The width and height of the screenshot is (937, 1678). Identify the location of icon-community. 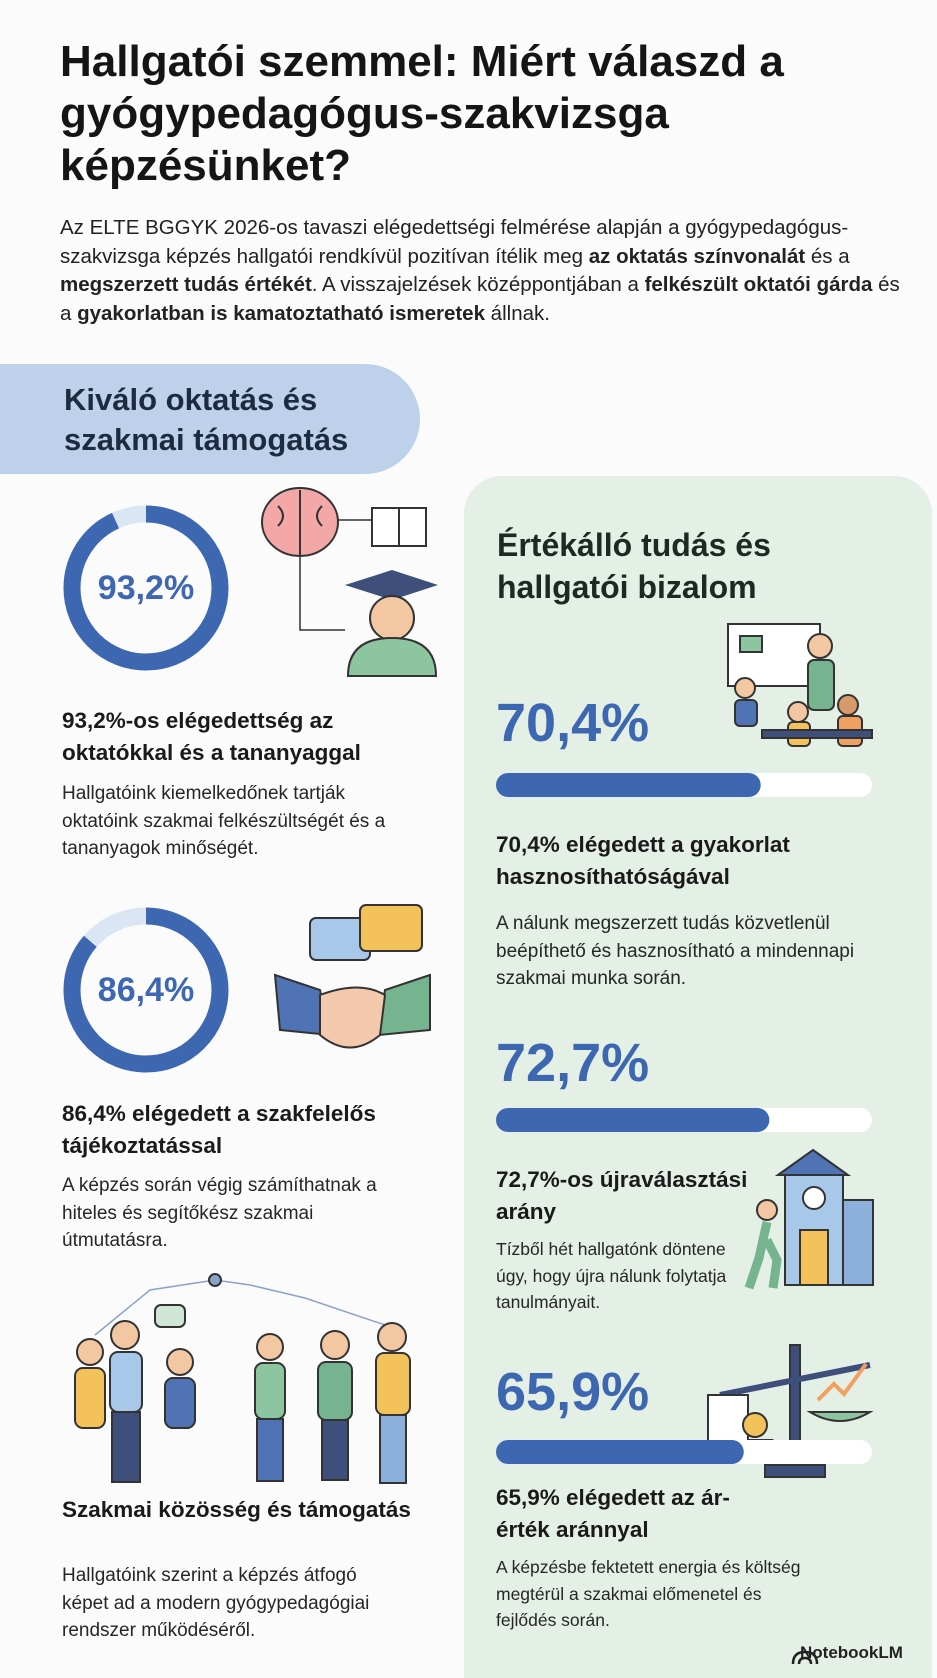
(242, 1378).